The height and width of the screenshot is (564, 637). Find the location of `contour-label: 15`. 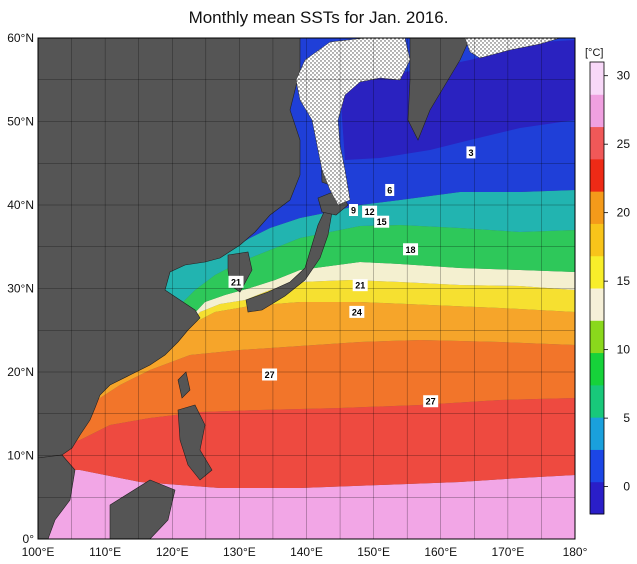

contour-label: 15 is located at coordinates (382, 222).